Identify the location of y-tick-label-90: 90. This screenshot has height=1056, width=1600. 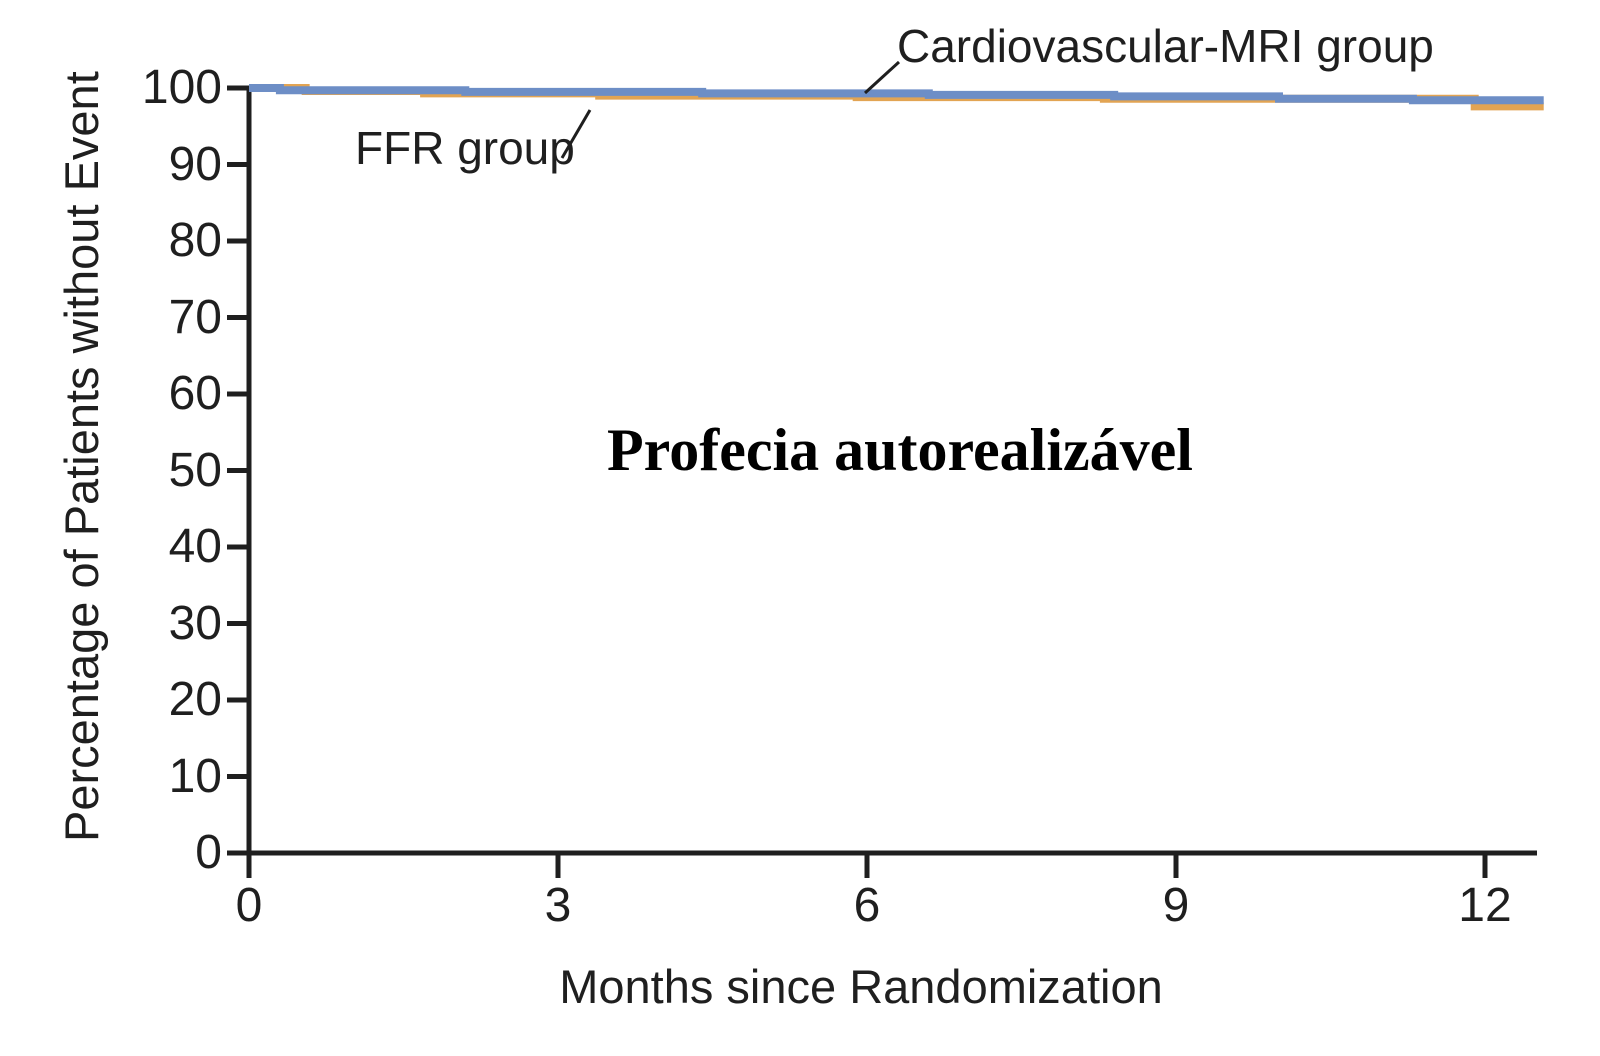
(195, 164).